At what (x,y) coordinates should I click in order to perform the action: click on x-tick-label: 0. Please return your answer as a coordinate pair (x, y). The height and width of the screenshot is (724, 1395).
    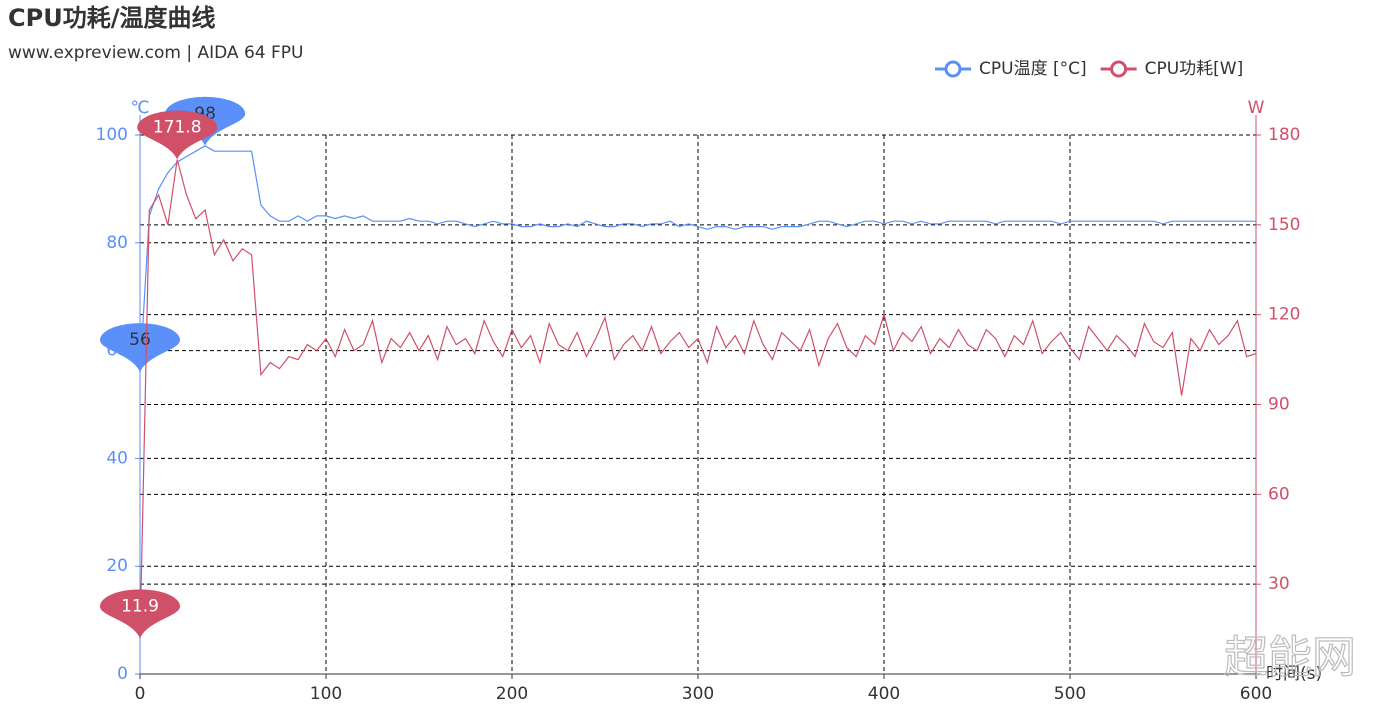
    Looking at the image, I should click on (140, 694).